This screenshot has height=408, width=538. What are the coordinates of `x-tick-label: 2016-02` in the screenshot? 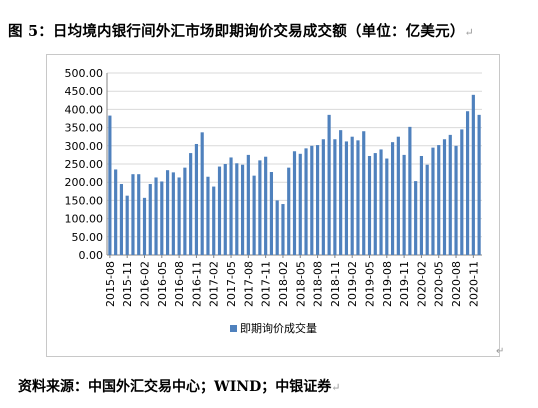 It's located at (145, 284).